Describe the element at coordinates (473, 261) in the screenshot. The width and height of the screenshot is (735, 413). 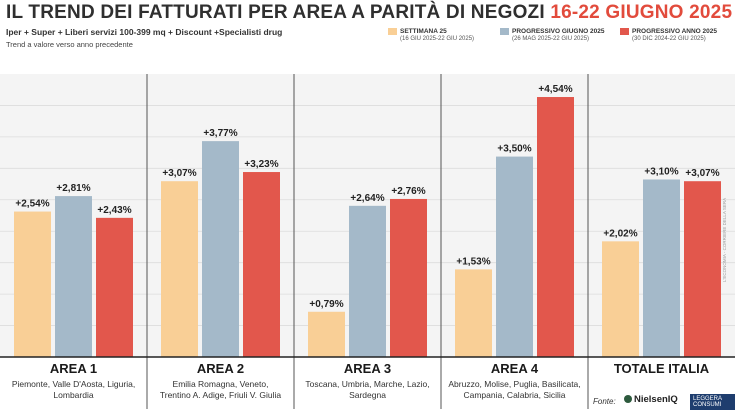
I see `bar-value-label: +1,53%` at that location.